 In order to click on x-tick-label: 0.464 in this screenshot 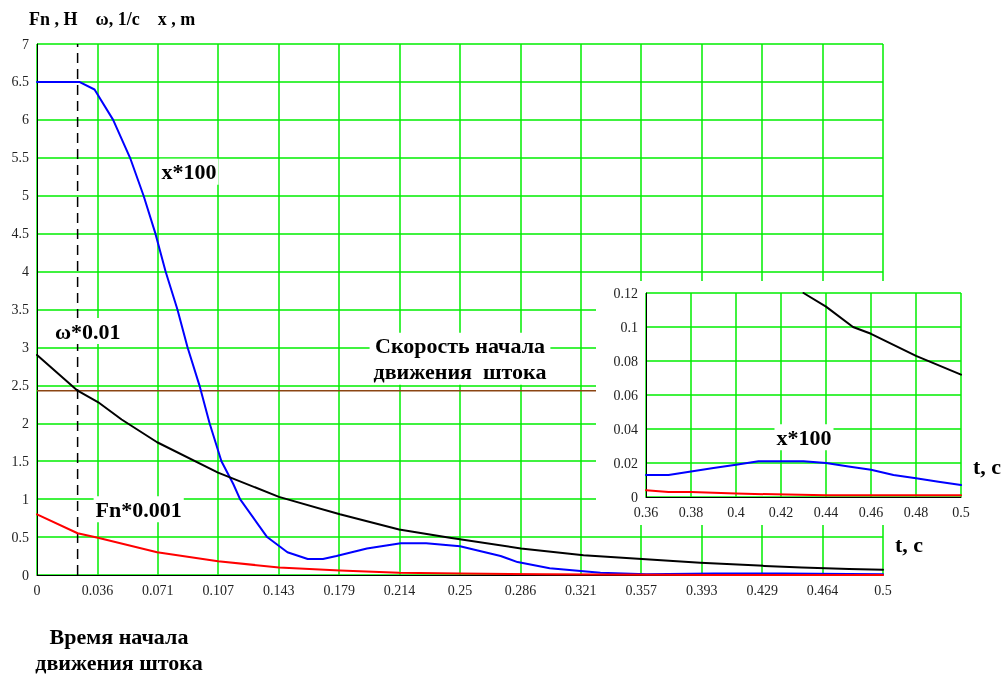, I will do `click(822, 590)`.